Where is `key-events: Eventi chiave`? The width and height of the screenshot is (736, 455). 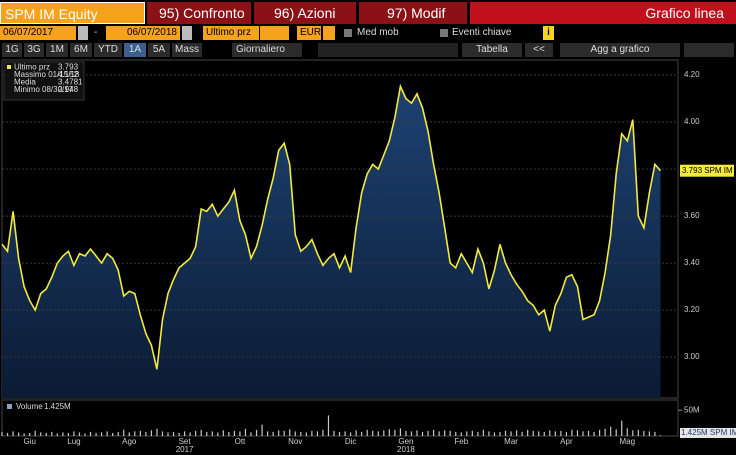 key-events: Eventi chiave is located at coordinates (482, 32).